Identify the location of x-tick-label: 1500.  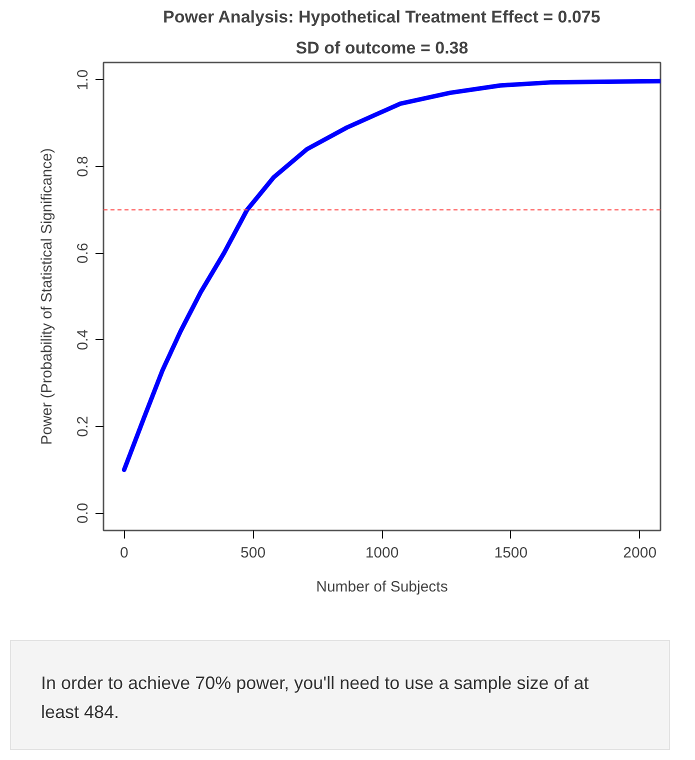
(511, 553).